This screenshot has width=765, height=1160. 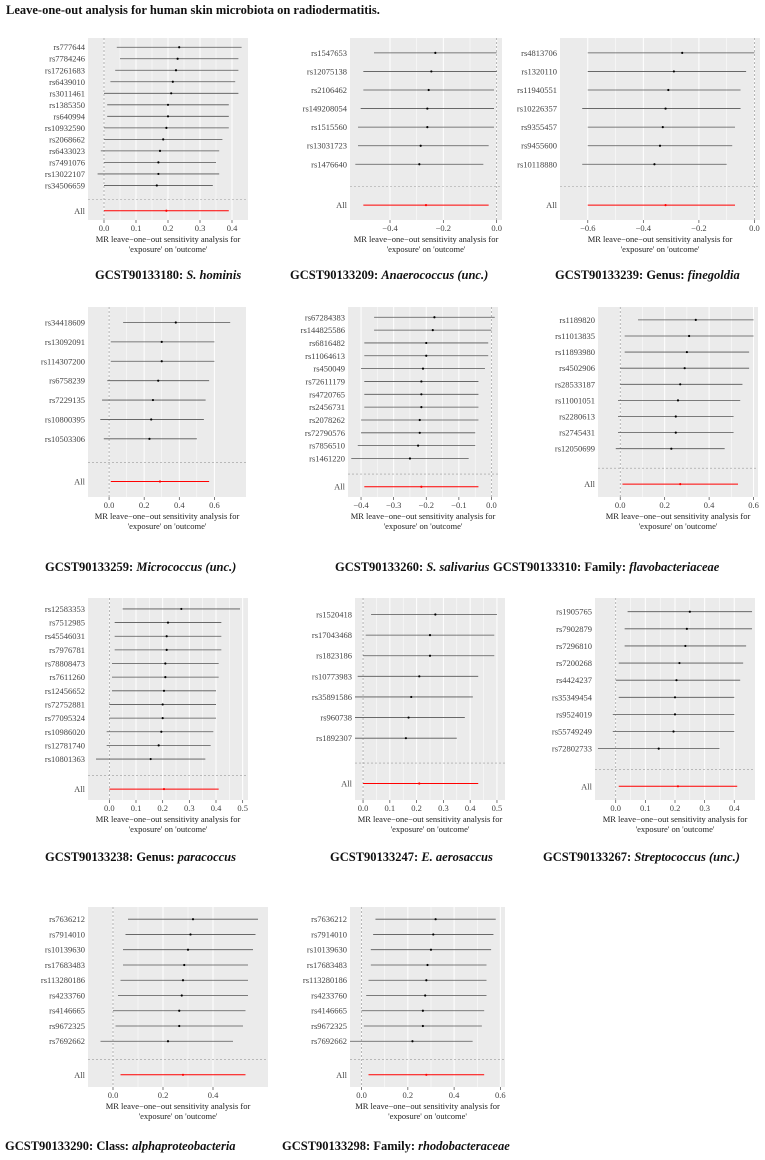 I want to click on snp-label: rs35891586, so click(x=332, y=697).